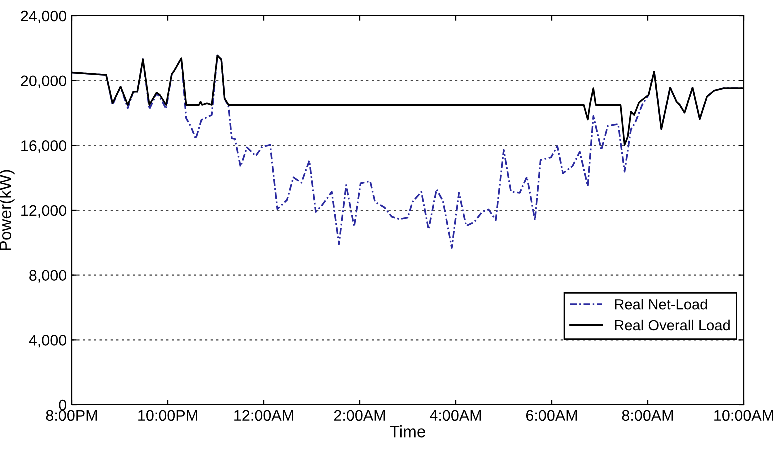  What do you see at coordinates (661, 304) in the screenshot?
I see `legend-label: Real Net-Load` at bounding box center [661, 304].